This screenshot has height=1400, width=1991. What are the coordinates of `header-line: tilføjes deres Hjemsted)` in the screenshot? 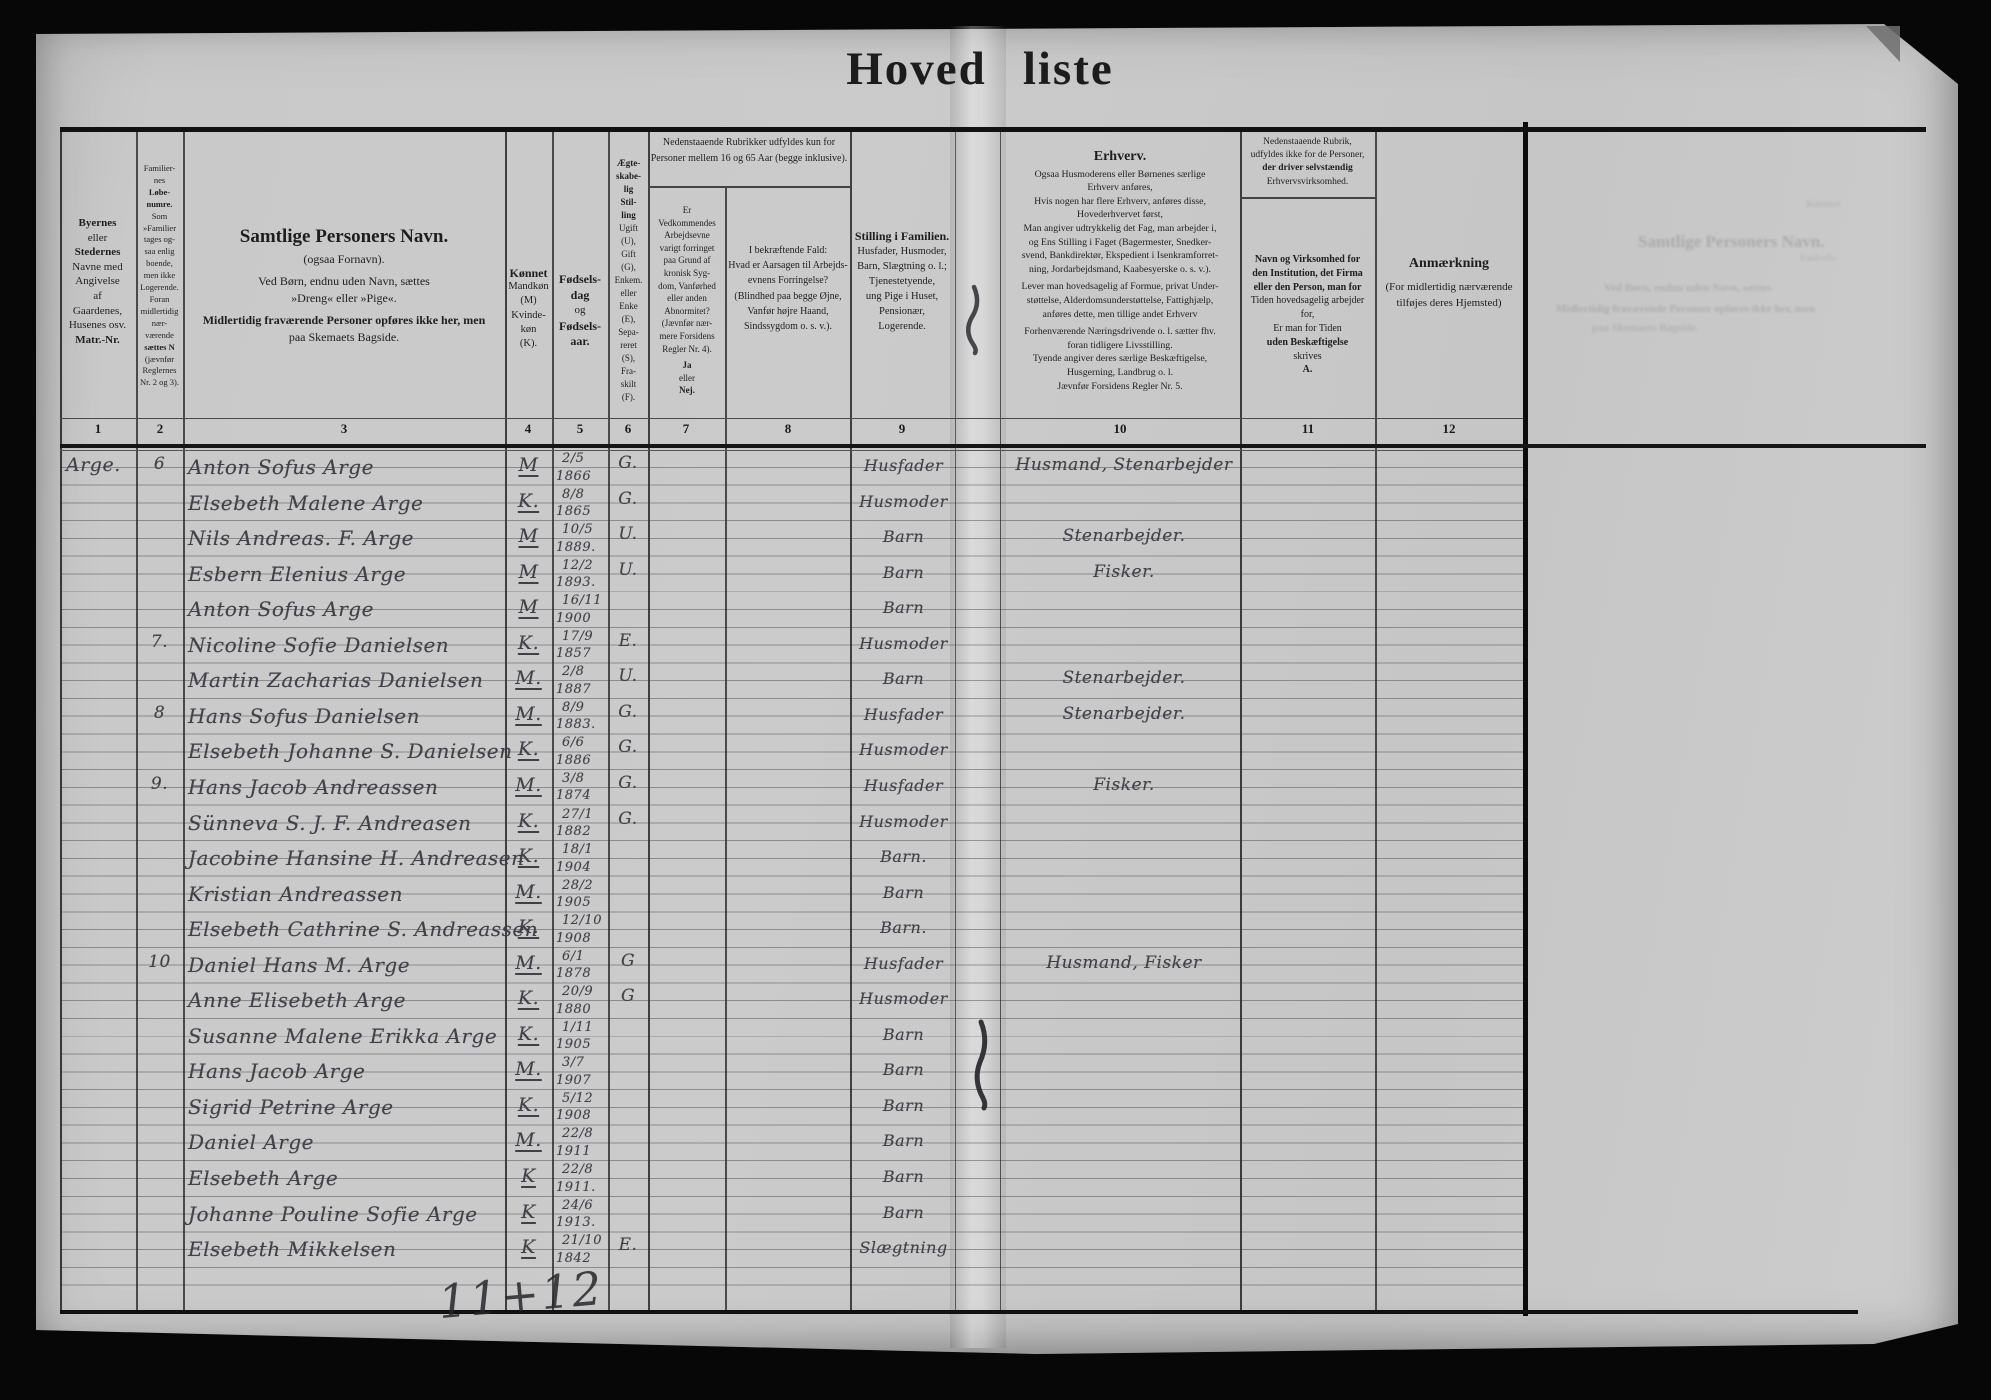 It's located at (1449, 303).